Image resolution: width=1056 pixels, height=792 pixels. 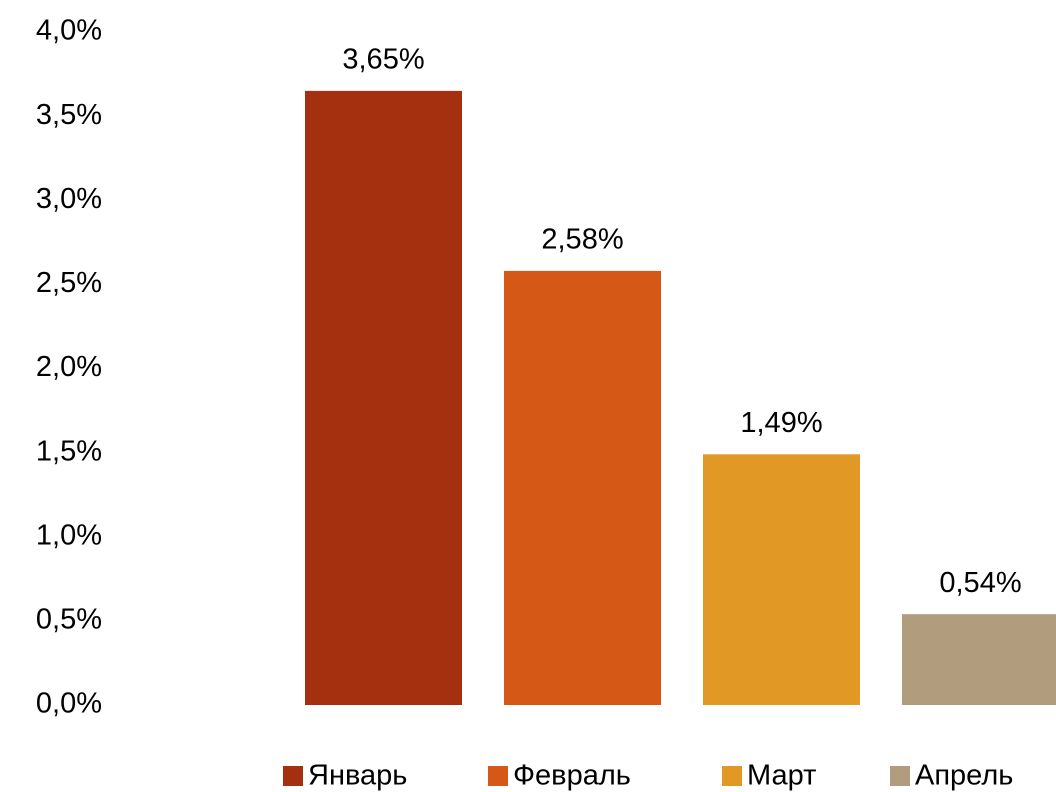 I want to click on data-label: 1,49%, so click(x=781, y=423).